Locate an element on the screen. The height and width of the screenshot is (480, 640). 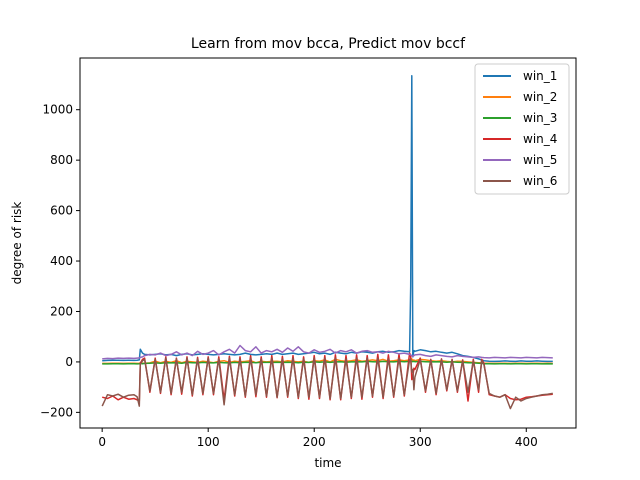
legend-label-win_4: win_4 is located at coordinates (540, 139).